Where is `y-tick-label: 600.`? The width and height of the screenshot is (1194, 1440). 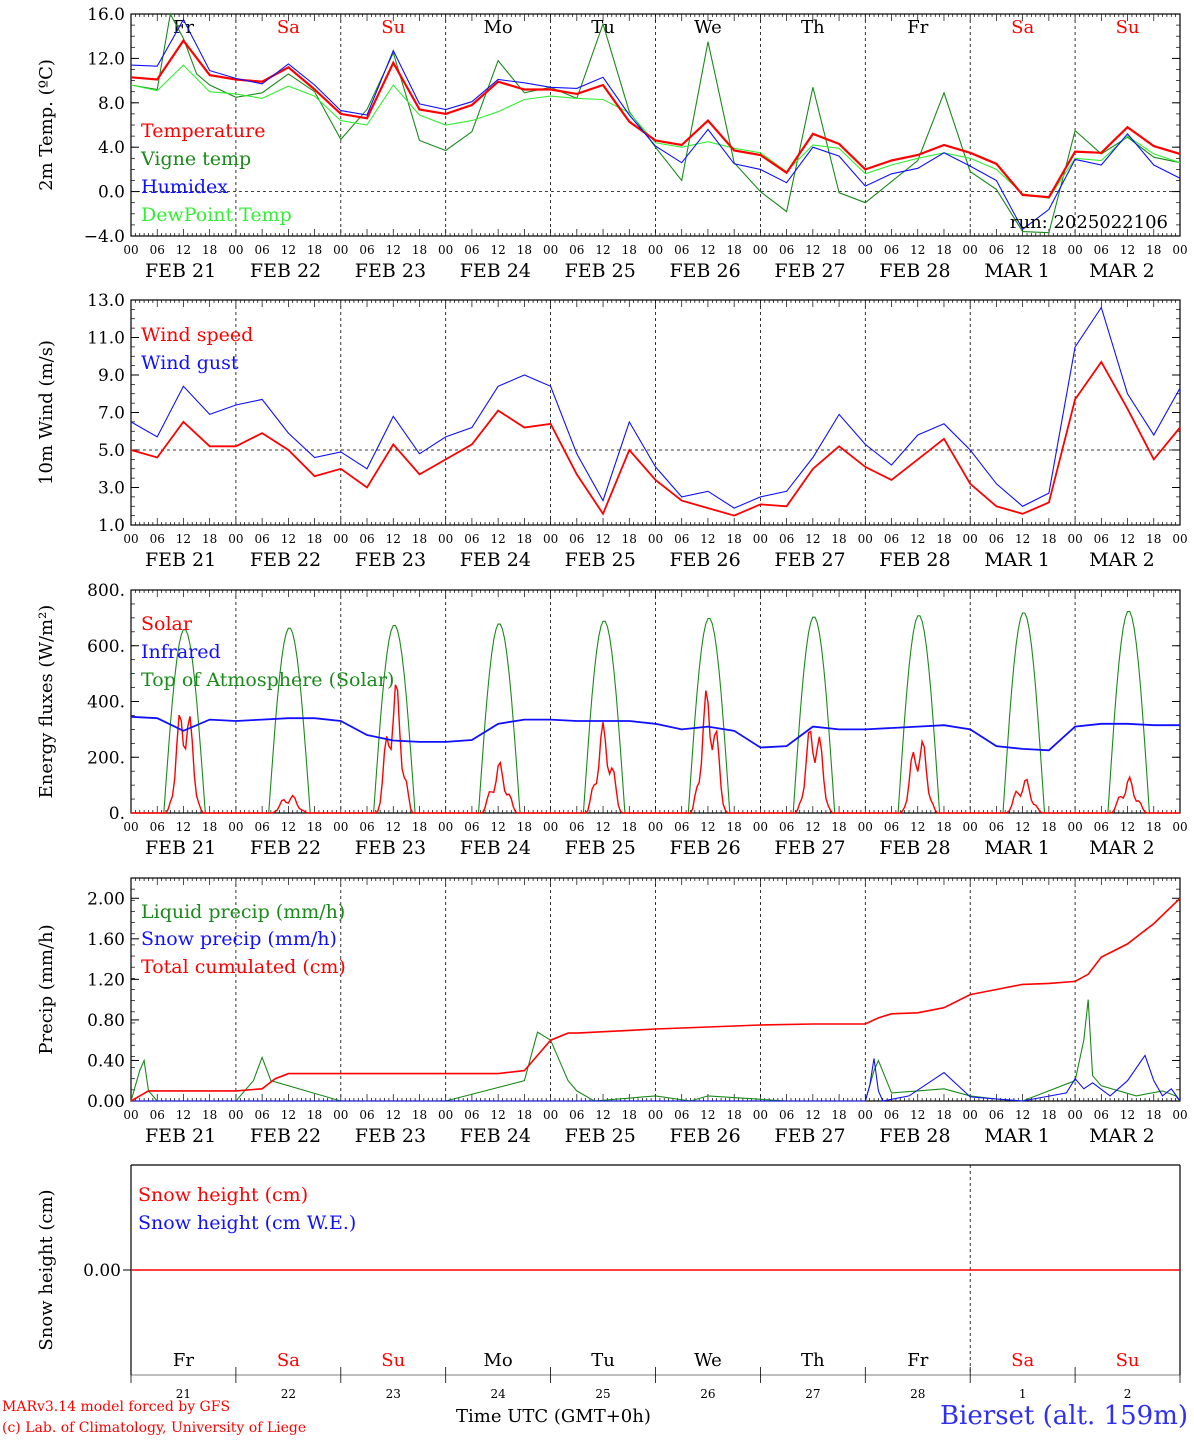 y-tick-label: 600. is located at coordinates (106, 647).